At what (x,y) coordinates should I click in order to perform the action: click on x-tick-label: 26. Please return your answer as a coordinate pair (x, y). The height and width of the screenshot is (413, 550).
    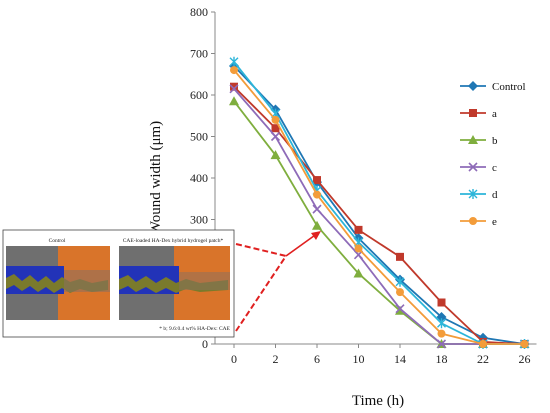
    Looking at the image, I should click on (525, 359).